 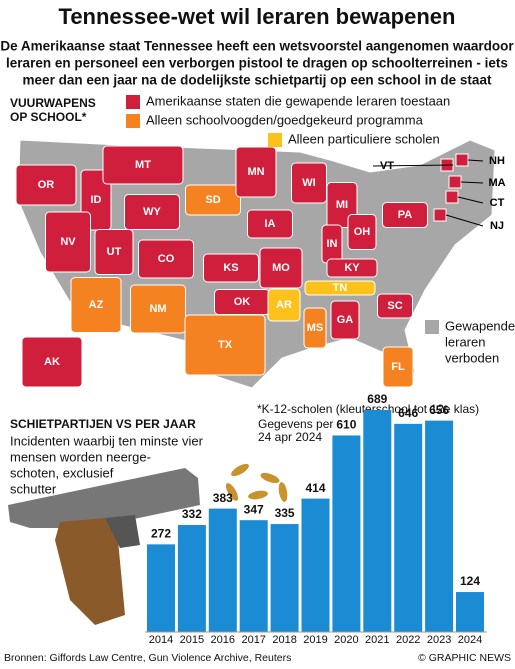 What do you see at coordinates (223, 640) in the screenshot?
I see `x-tick-label: 2016` at bounding box center [223, 640].